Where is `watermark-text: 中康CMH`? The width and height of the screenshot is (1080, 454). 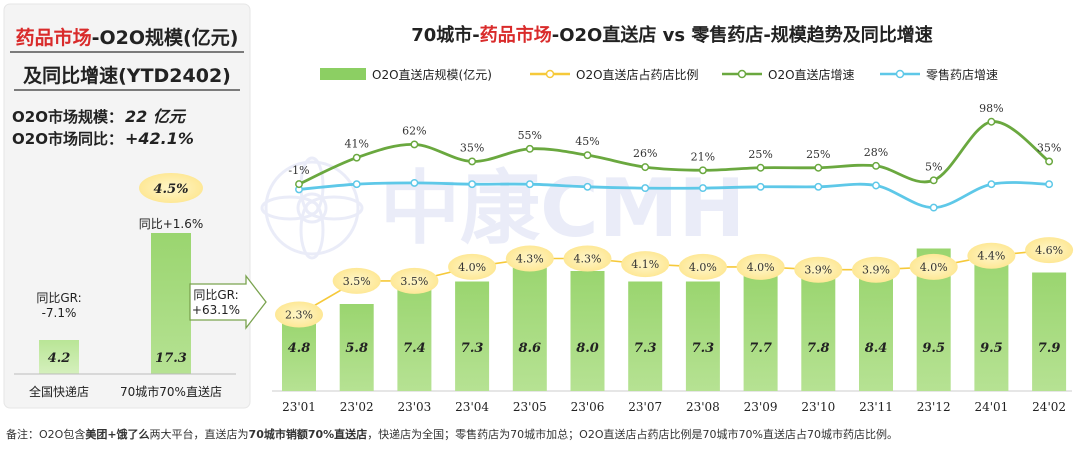 watermark-text: 中康CMH is located at coordinates (562, 208).